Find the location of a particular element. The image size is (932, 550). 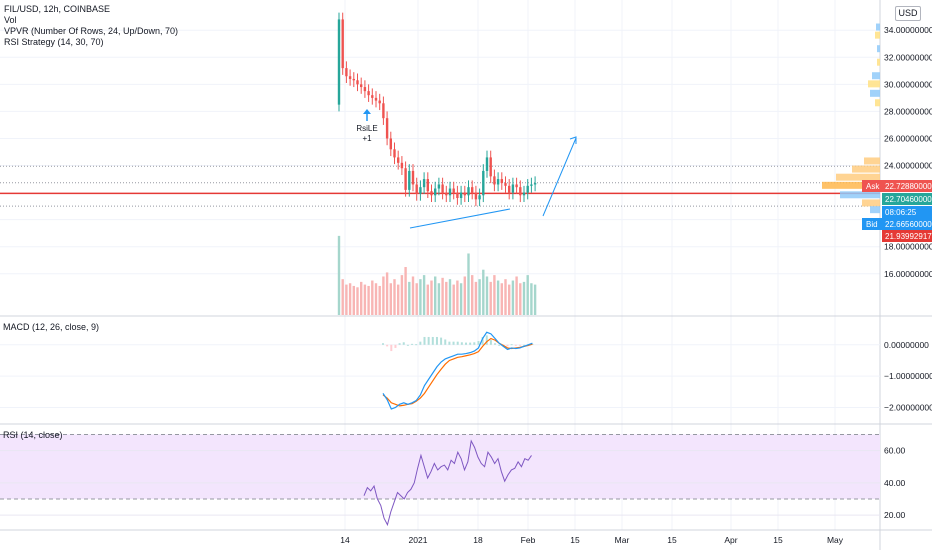

rsi-line is located at coordinates (447, 483).